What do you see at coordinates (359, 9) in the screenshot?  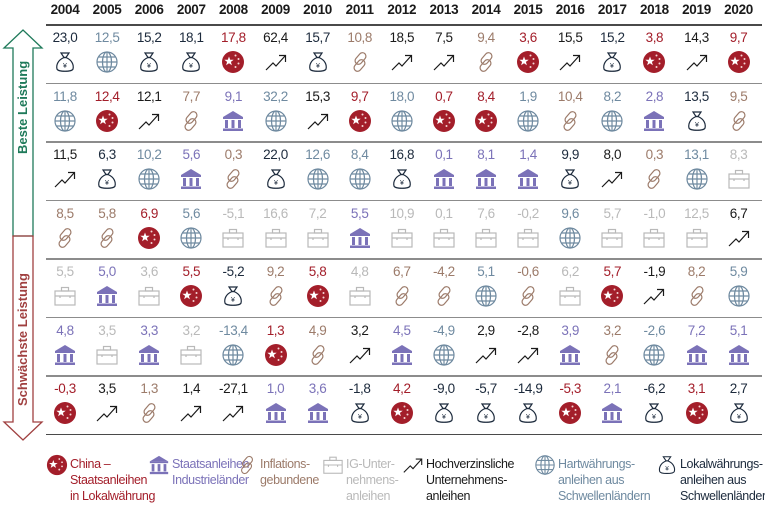 I see `year-label: 2011` at bounding box center [359, 9].